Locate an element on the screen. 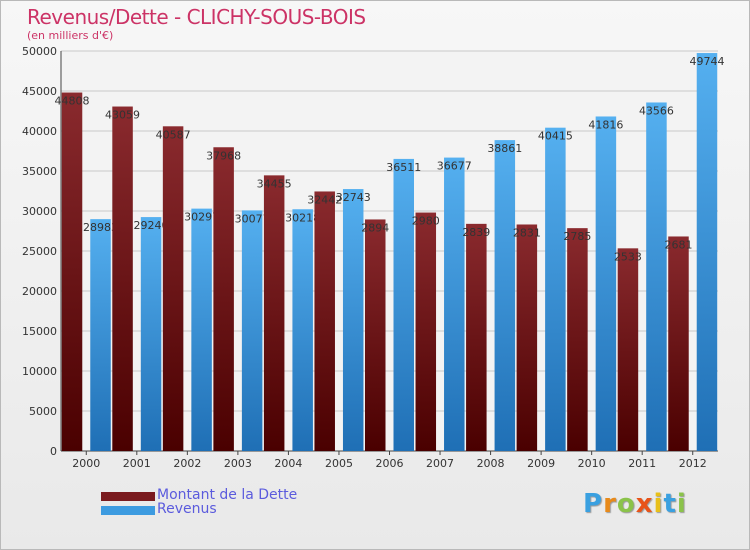 Image resolution: width=750 pixels, height=550 pixels. data-label: 2980 is located at coordinates (426, 221).